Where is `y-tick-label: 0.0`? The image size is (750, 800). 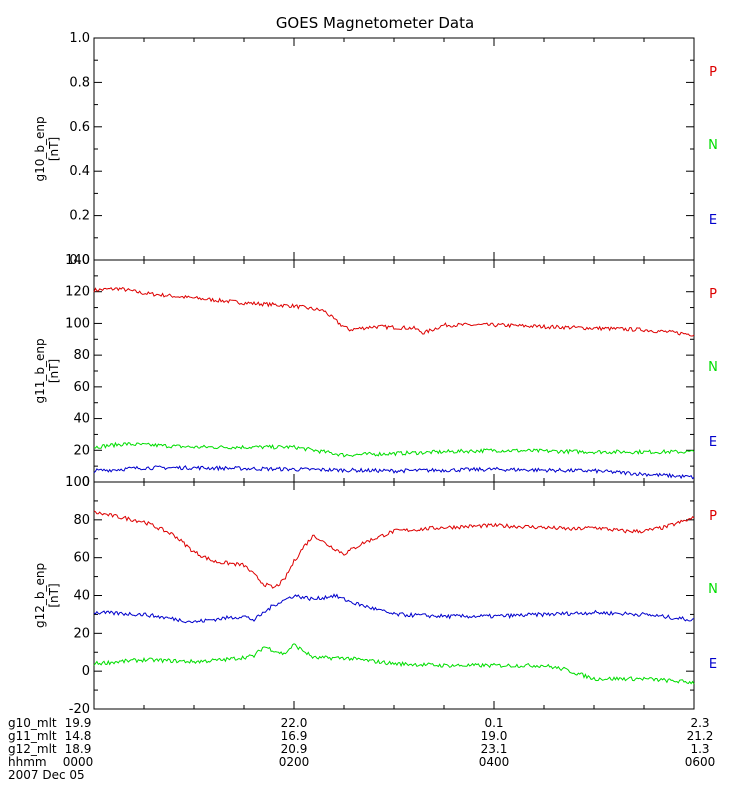 y-tick-label: 0.0 is located at coordinates (79, 260).